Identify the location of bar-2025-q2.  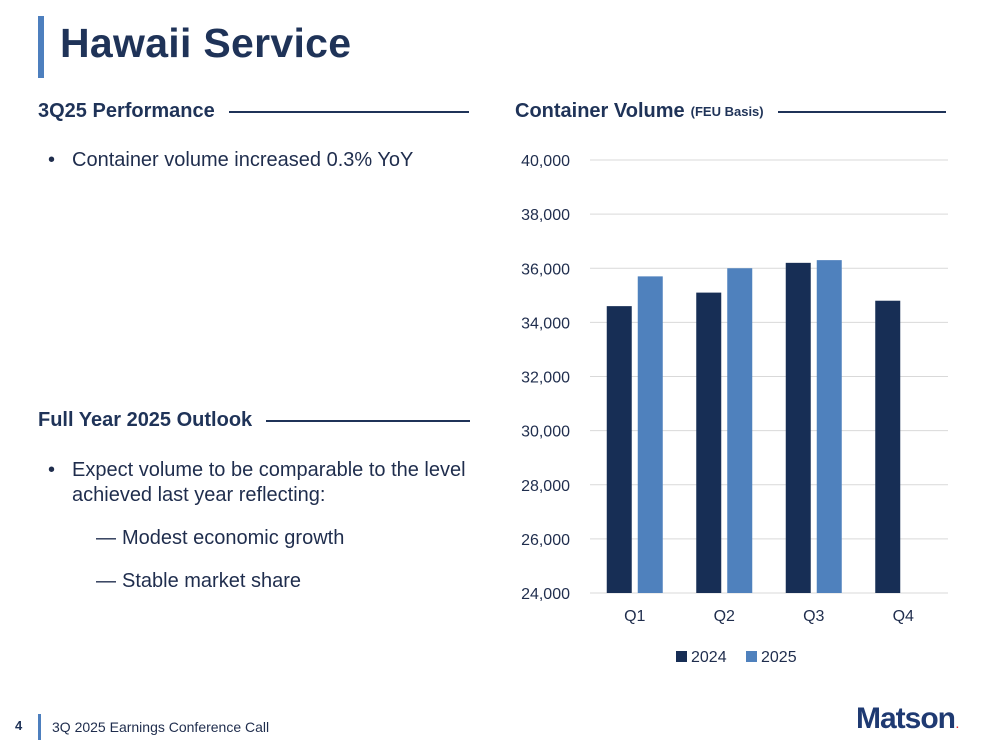
(740, 430).